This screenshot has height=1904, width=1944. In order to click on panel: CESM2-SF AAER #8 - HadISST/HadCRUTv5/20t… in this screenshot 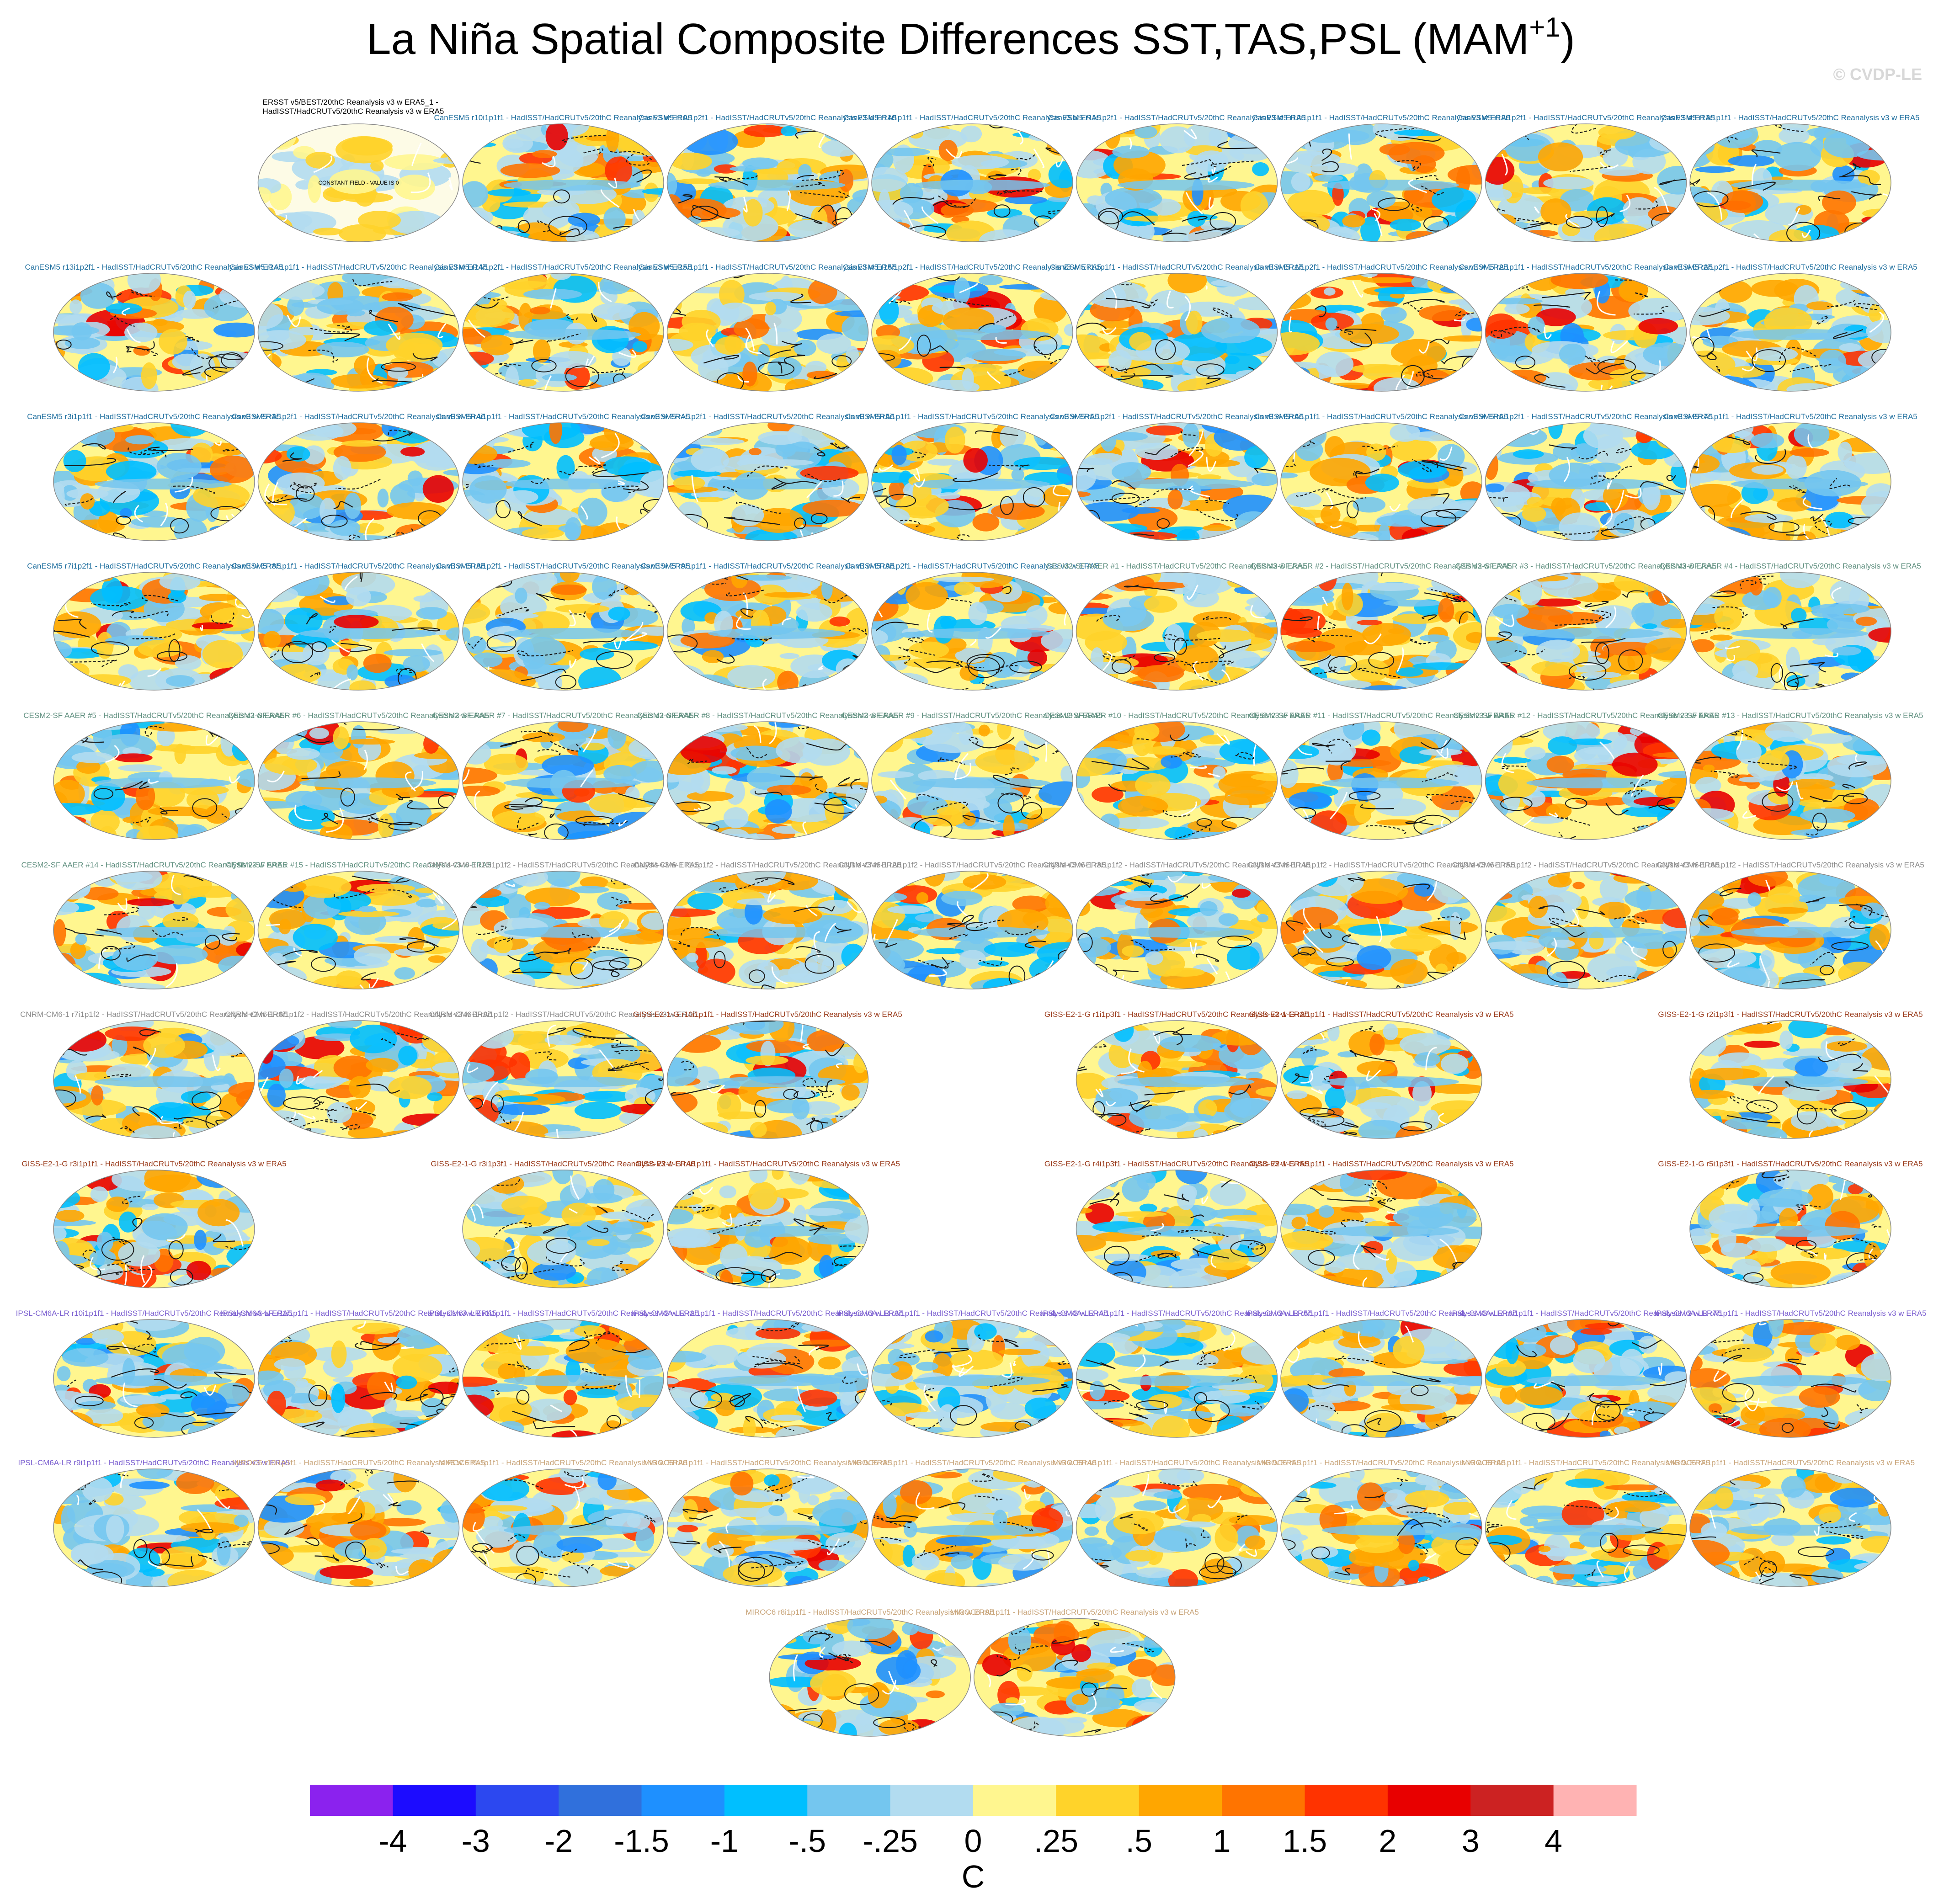, I will do `click(768, 778)`.